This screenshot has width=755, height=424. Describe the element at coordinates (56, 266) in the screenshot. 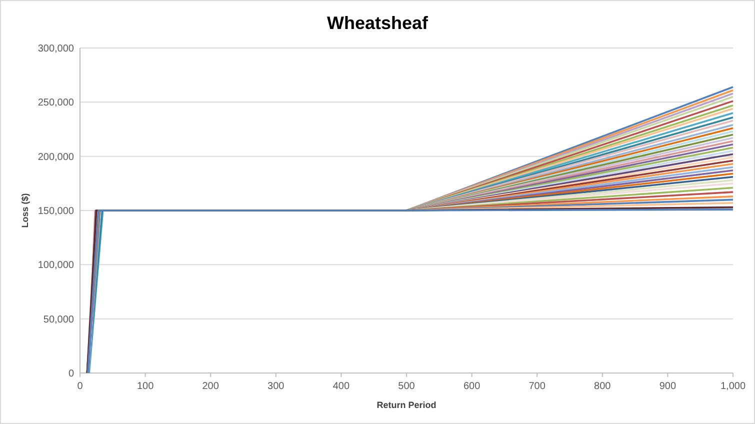

I see `y-tick-label: 100,000` at that location.